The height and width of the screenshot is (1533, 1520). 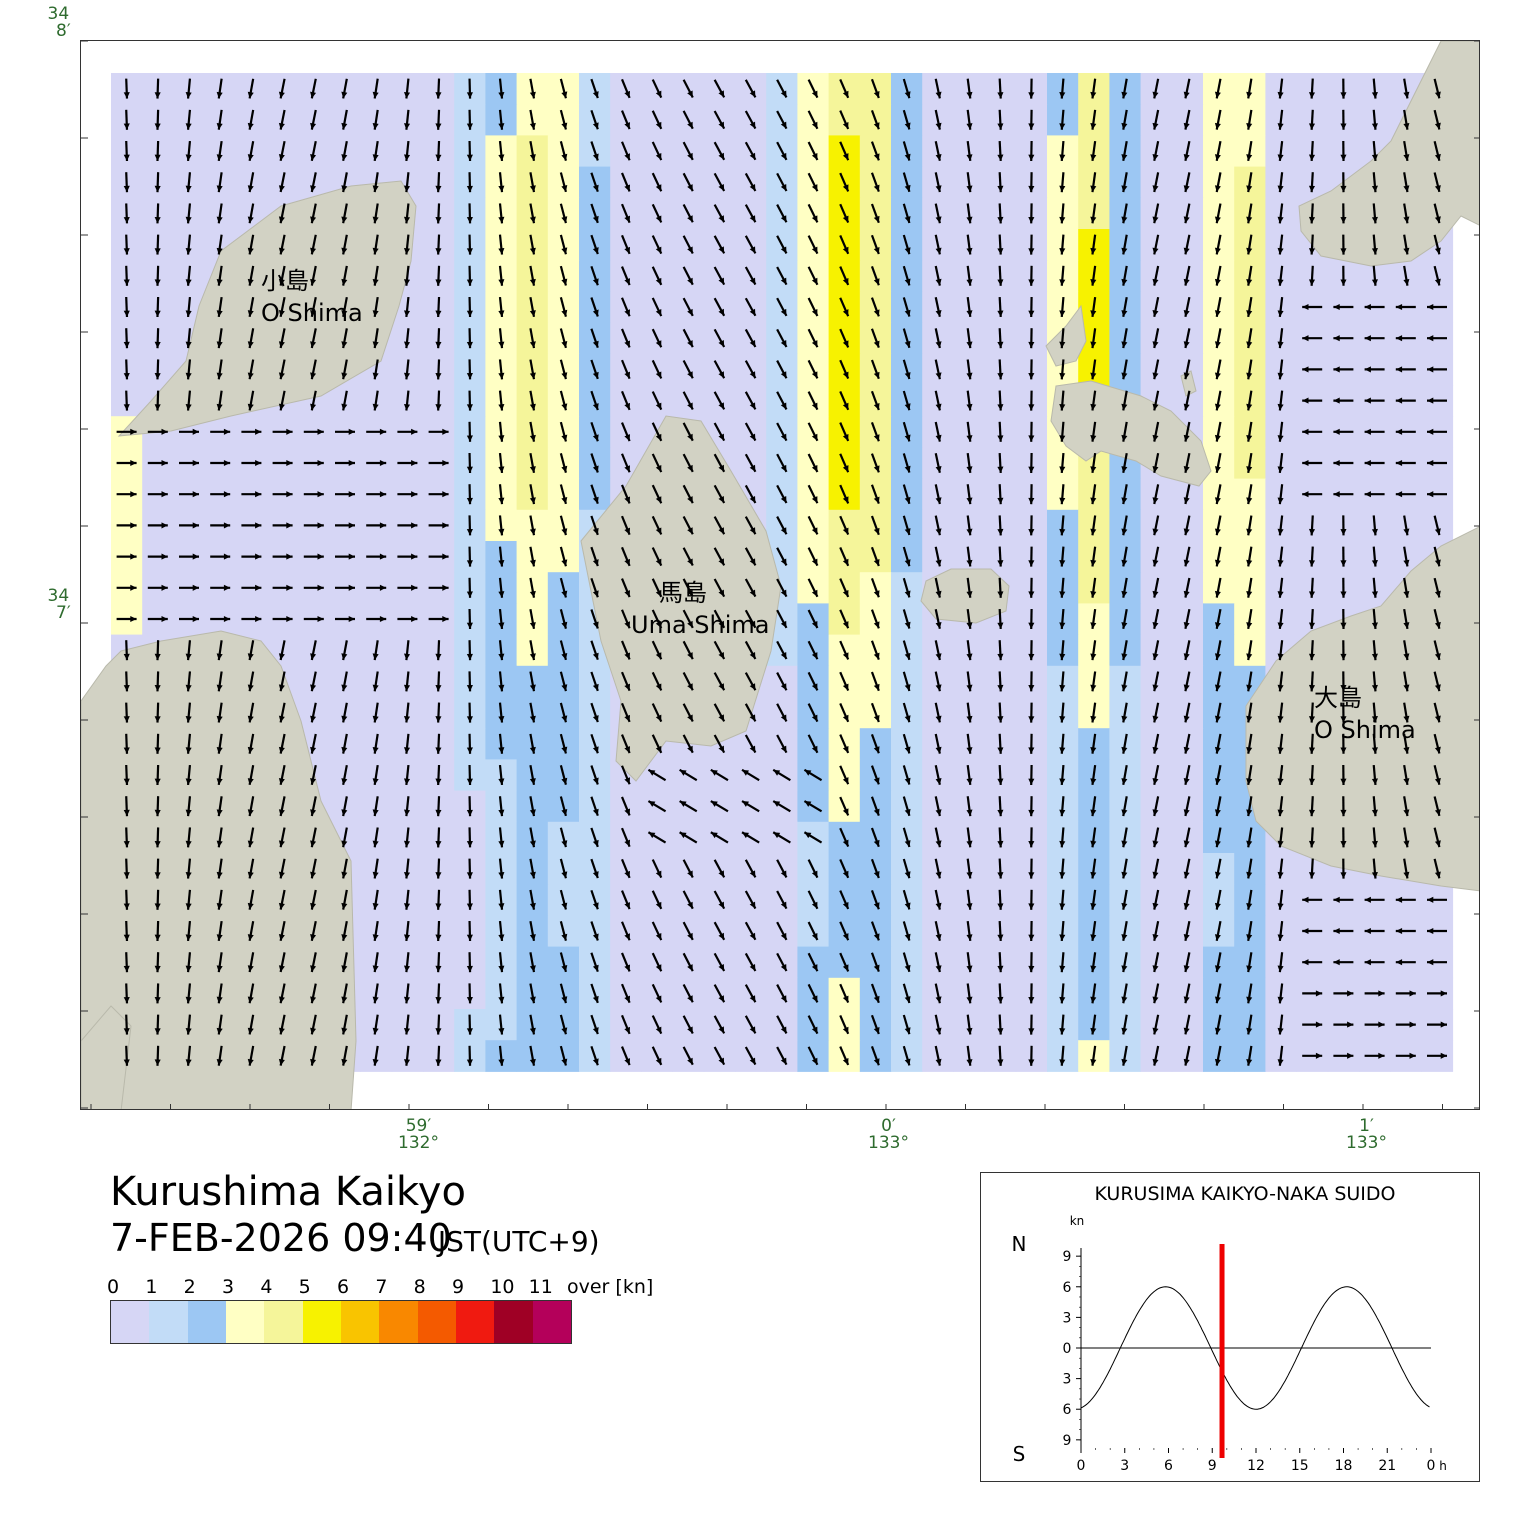 I want to click on legend-label: 3, so click(x=228, y=1287).